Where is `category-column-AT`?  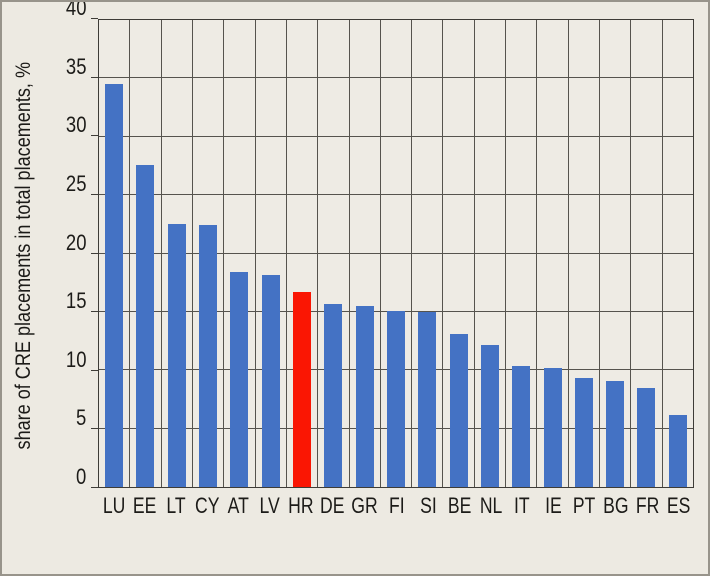
category-column-AT is located at coordinates (240, 253).